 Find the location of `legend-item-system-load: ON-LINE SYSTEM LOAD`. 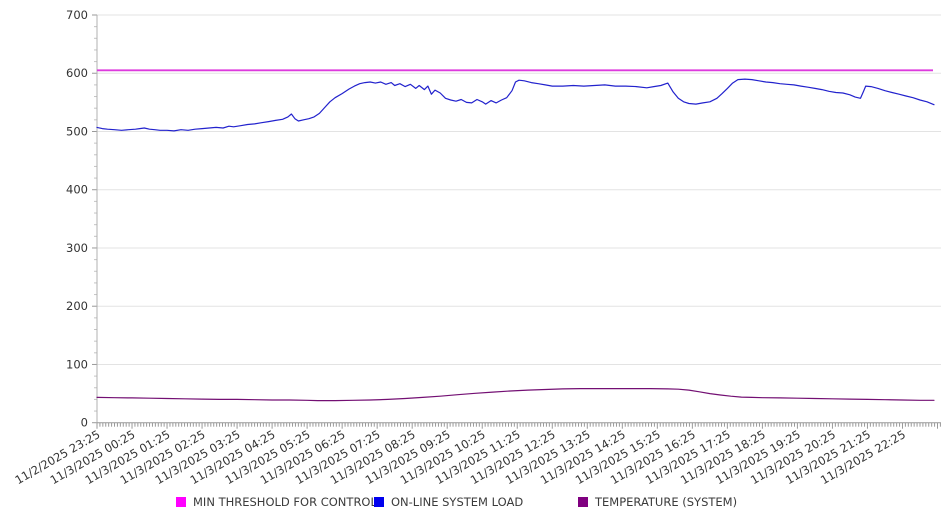

legend-item-system-load: ON-LINE SYSTEM LOAD is located at coordinates (476, 502).